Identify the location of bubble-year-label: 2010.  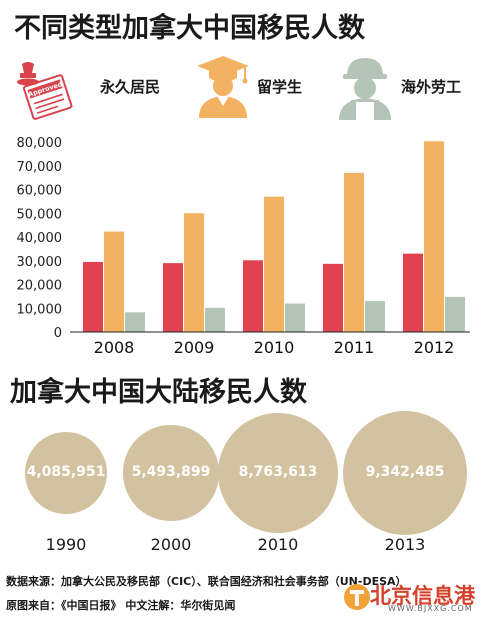
(278, 544).